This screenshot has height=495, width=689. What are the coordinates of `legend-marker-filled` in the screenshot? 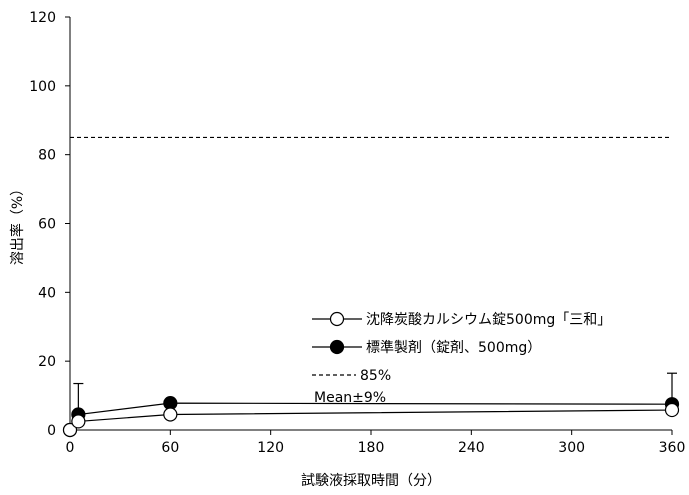 It's located at (337, 347).